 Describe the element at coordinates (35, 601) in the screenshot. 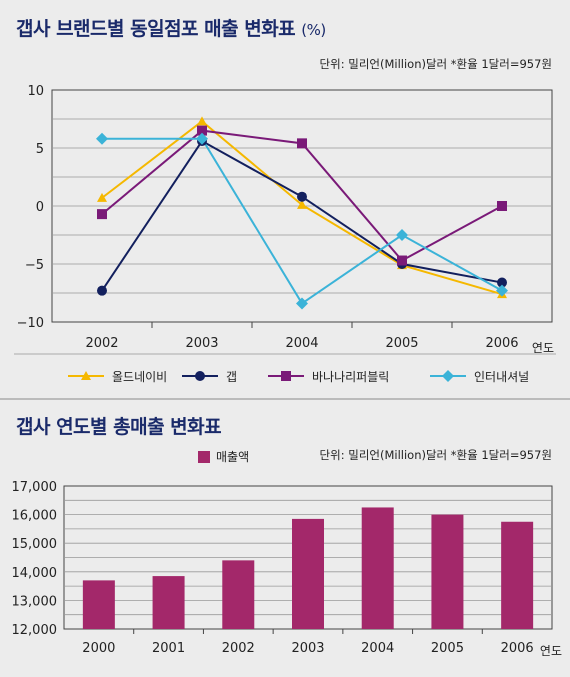

I see `y-tick-label: 13,000` at that location.